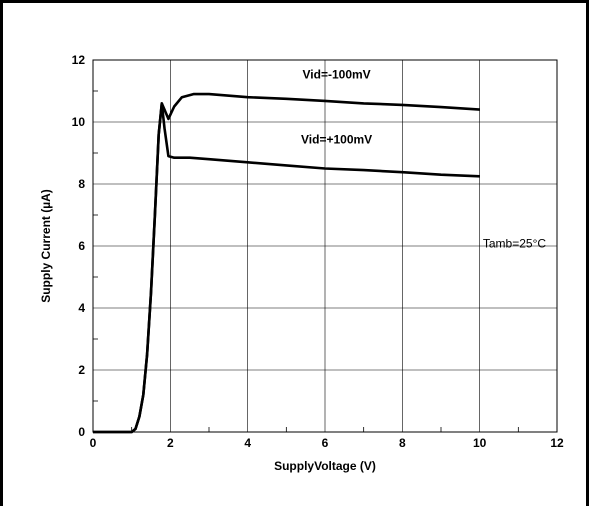  I want to click on x-tick-label: 12, so click(557, 443).